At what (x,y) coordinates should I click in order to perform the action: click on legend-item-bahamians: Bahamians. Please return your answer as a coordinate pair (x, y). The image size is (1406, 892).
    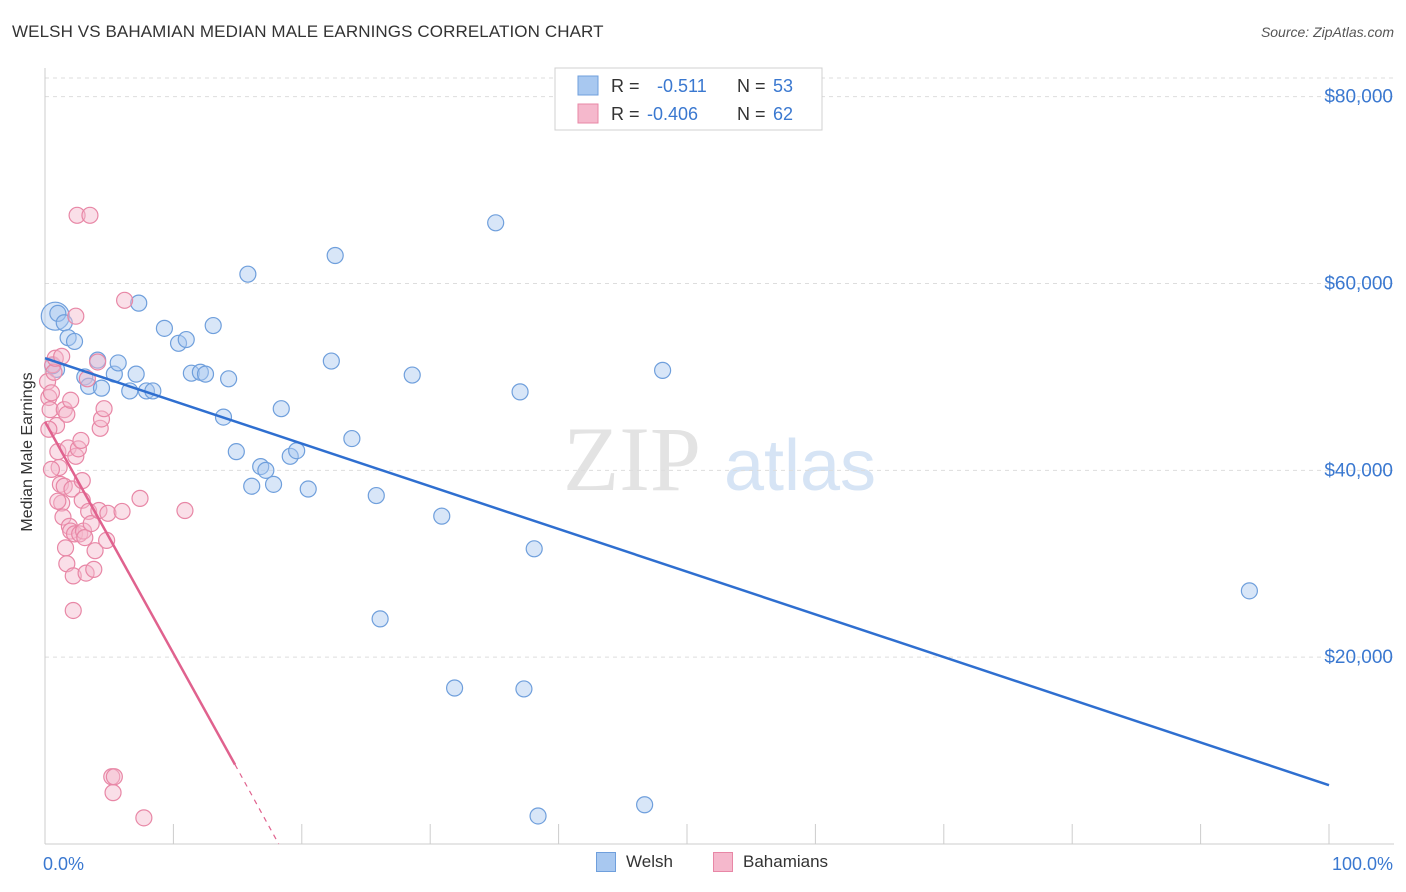
    Looking at the image, I should click on (770, 862).